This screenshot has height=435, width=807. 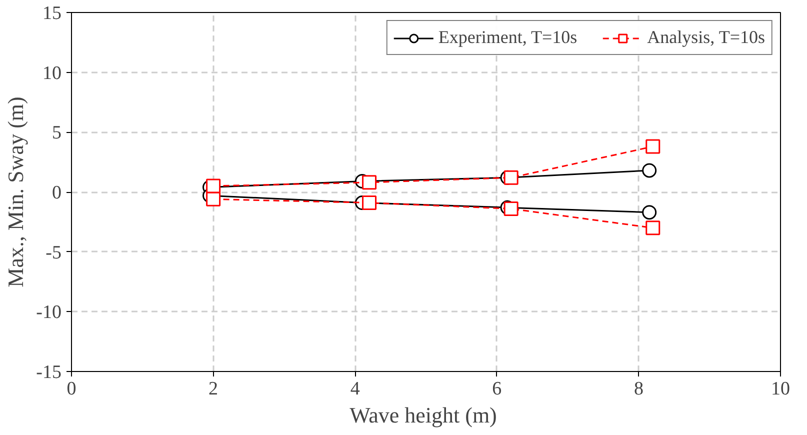 What do you see at coordinates (355, 389) in the screenshot?
I see `x-tick-label: 4` at bounding box center [355, 389].